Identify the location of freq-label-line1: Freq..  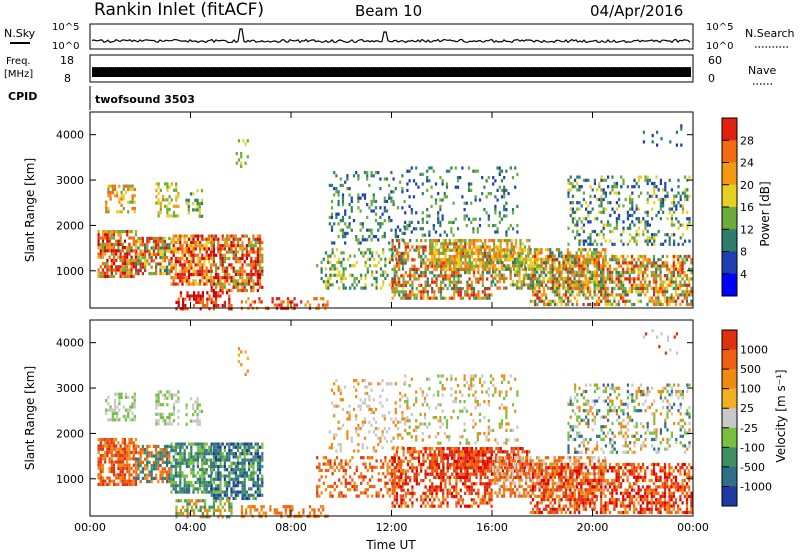
(18, 61).